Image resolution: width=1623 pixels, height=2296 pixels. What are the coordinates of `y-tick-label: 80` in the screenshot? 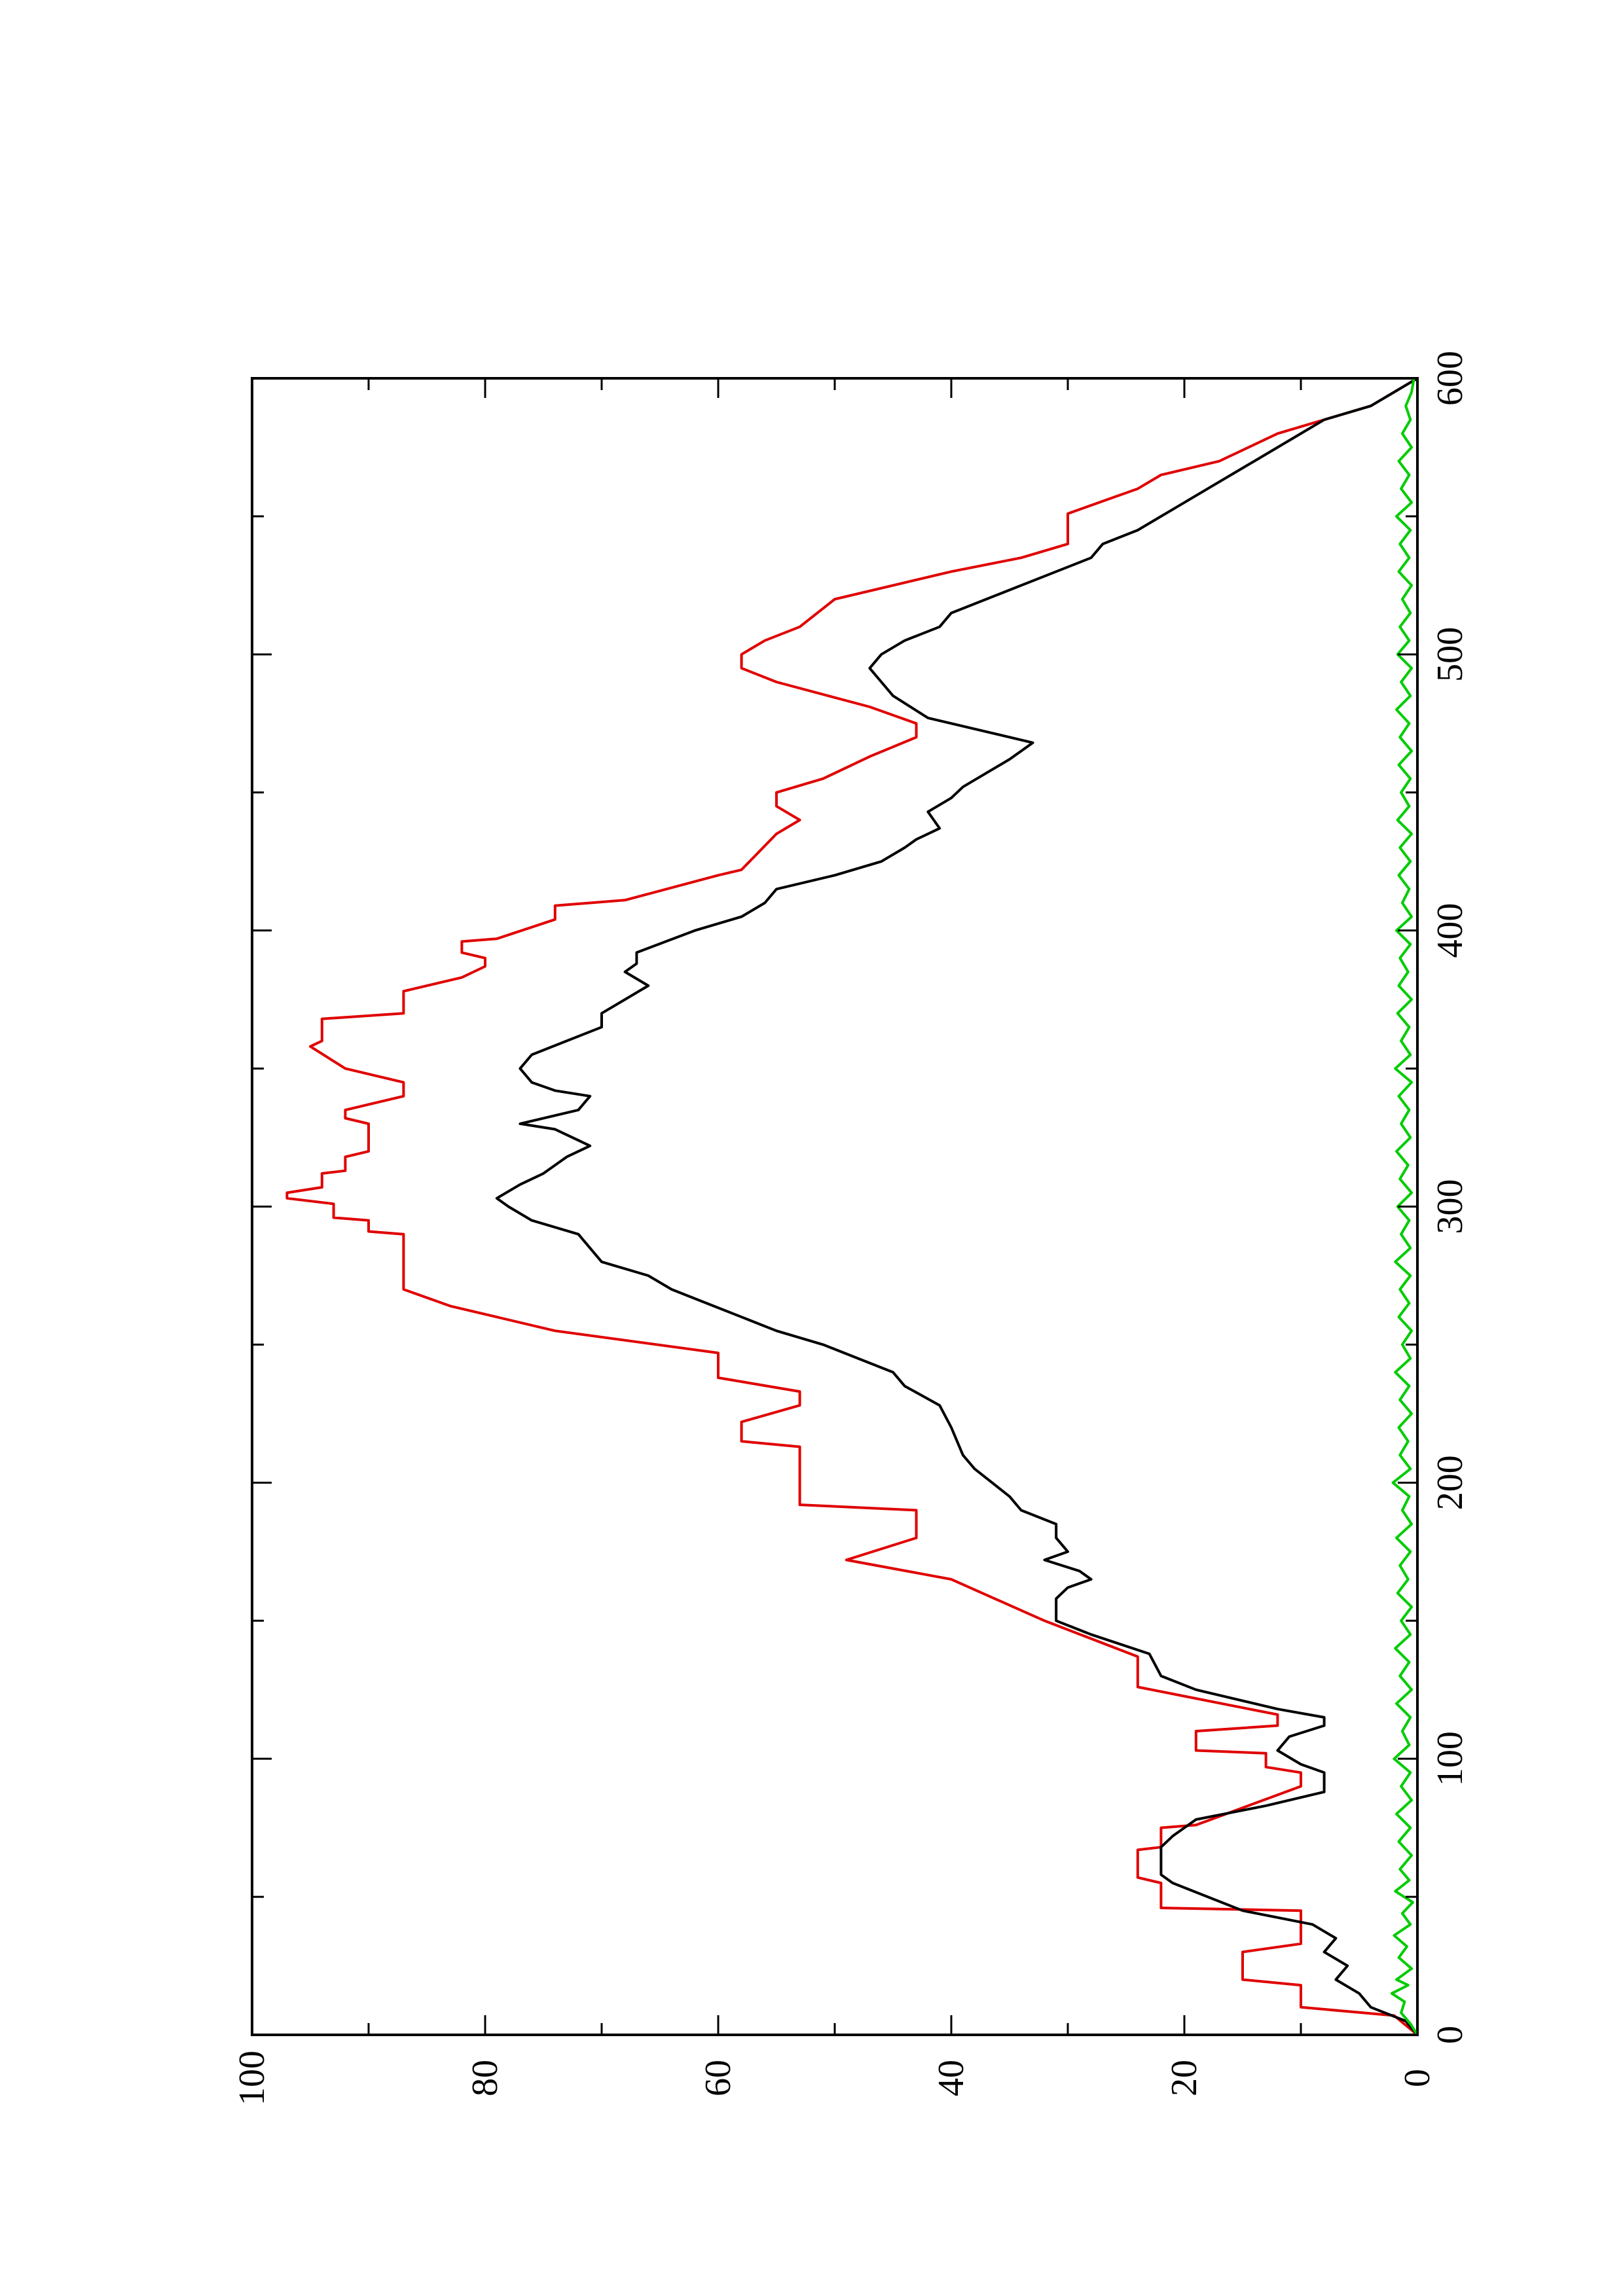 It's located at (485, 2078).